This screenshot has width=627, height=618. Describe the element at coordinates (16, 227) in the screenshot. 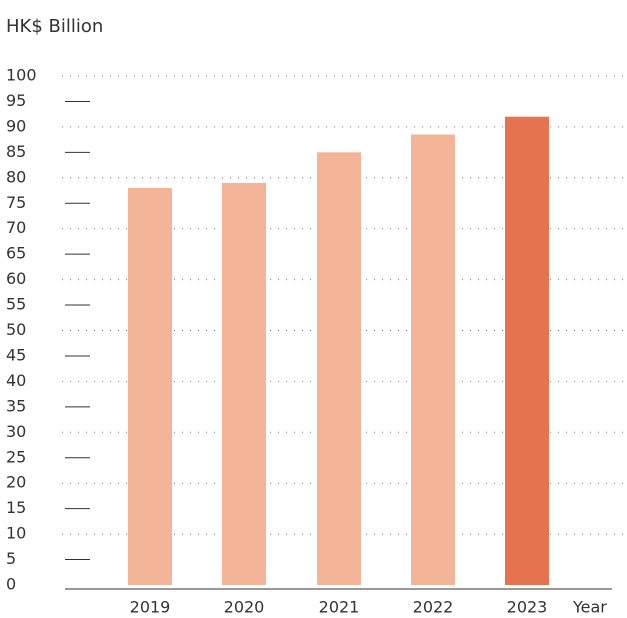

I see `y-tick-label: 70` at that location.